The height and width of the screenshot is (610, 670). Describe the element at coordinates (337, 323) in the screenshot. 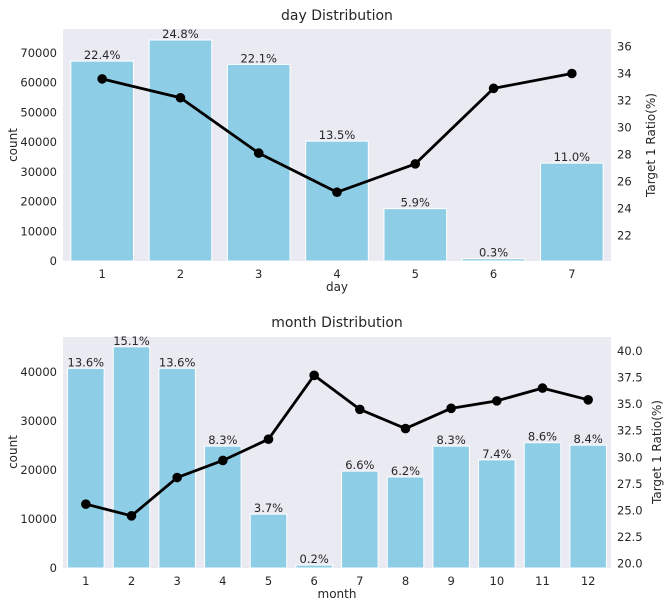

I see `month-chart-title: month Distribution` at that location.